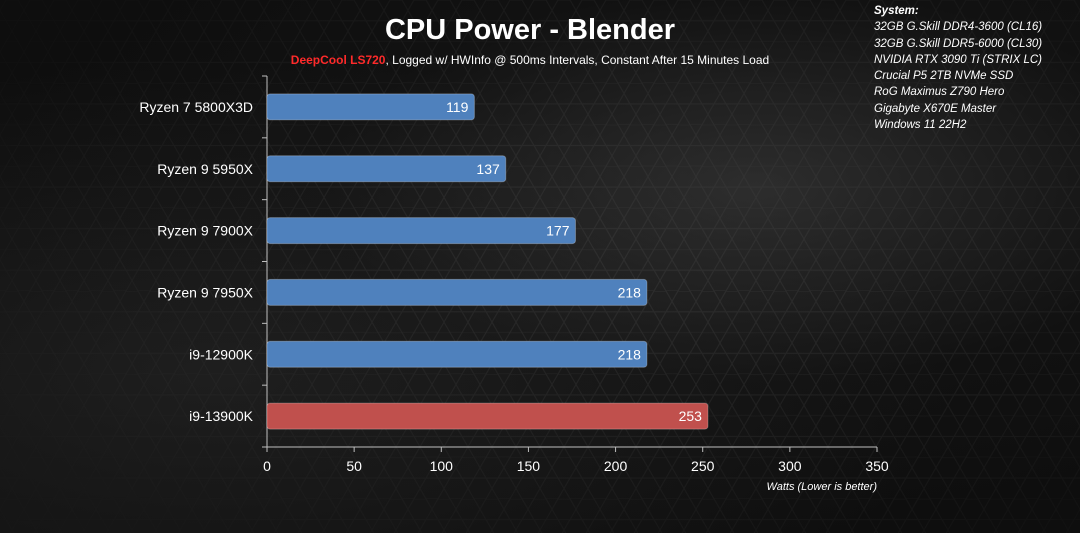 The image size is (1080, 533). I want to click on category-label: i9-13900K, so click(221, 416).